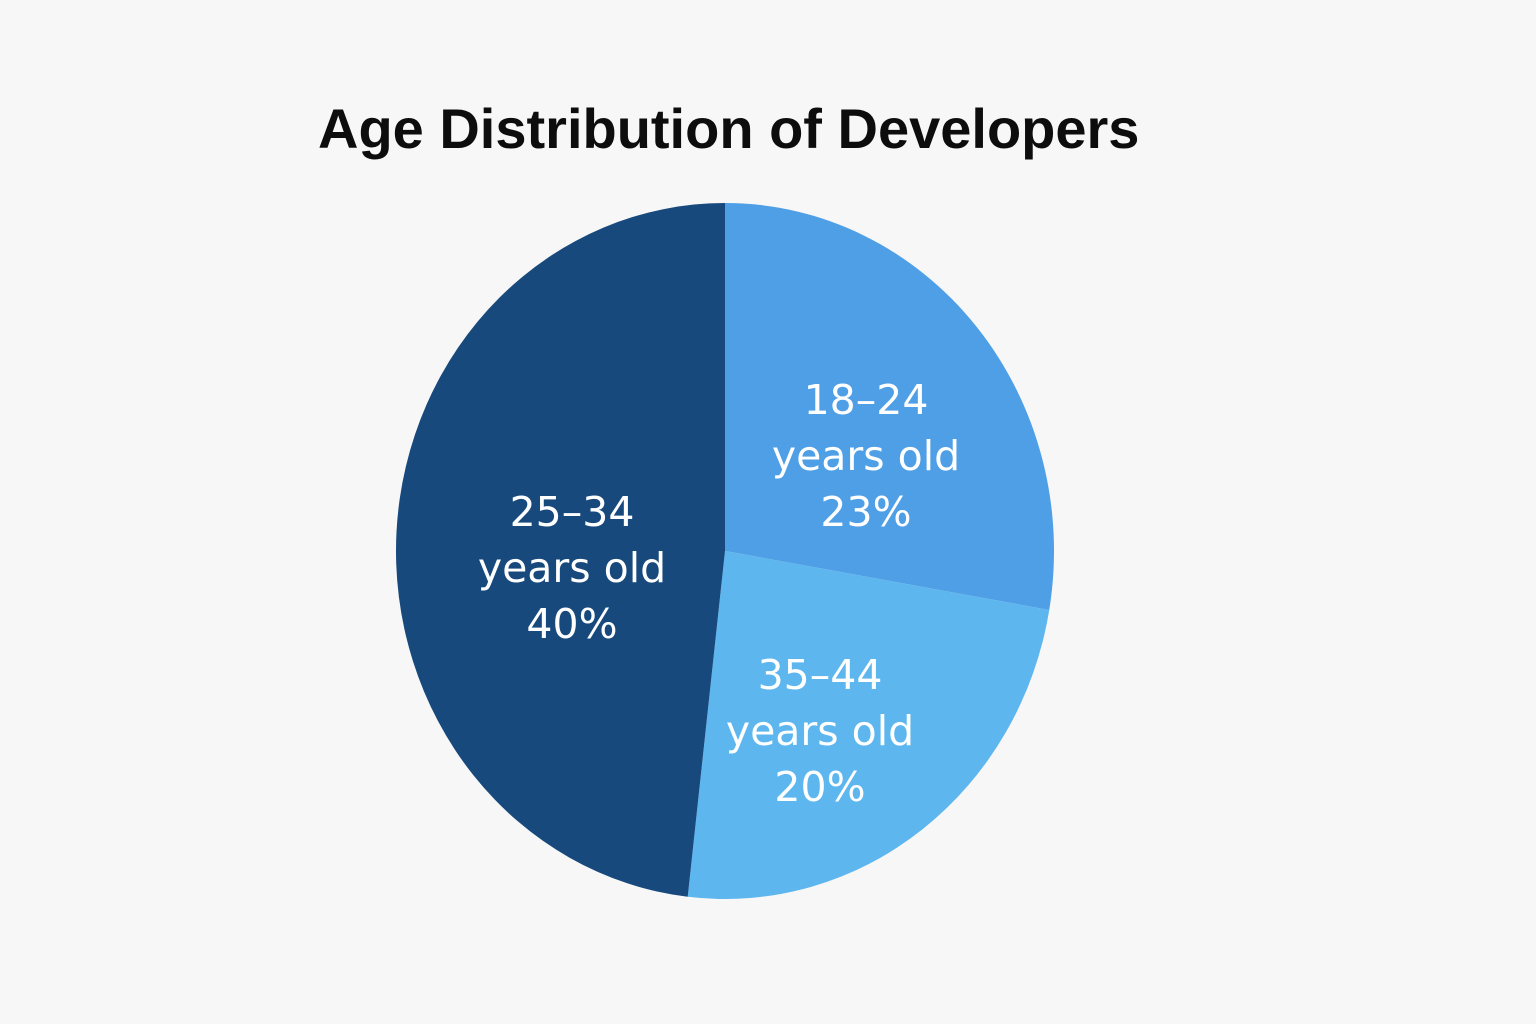  I want to click on slice-label: 18–24 years old 23%, so click(866, 456).